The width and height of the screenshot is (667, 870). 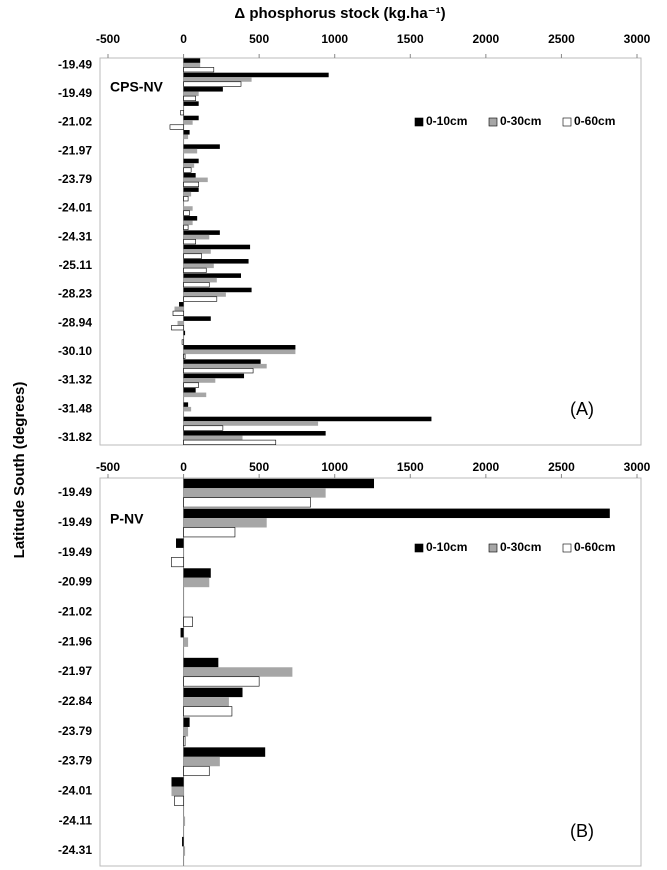 What do you see at coordinates (75, 408) in the screenshot?
I see `y-tick-label: -31.48` at bounding box center [75, 408].